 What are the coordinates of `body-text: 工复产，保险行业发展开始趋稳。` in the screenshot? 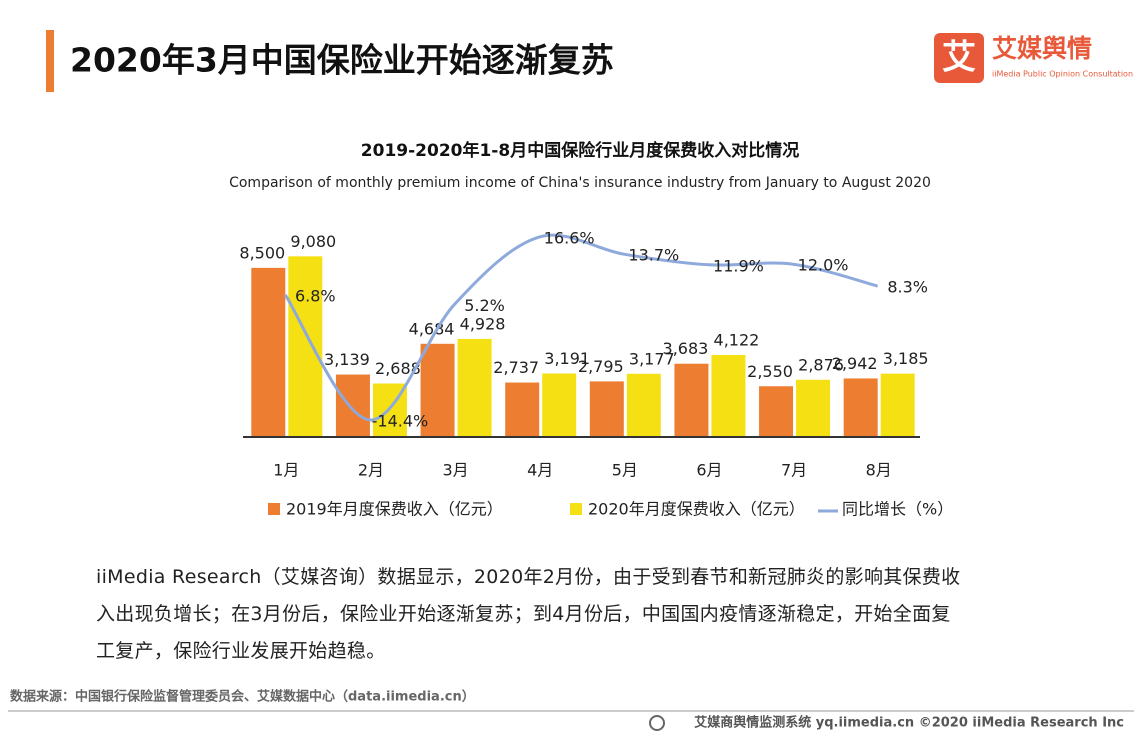 It's located at (241, 651).